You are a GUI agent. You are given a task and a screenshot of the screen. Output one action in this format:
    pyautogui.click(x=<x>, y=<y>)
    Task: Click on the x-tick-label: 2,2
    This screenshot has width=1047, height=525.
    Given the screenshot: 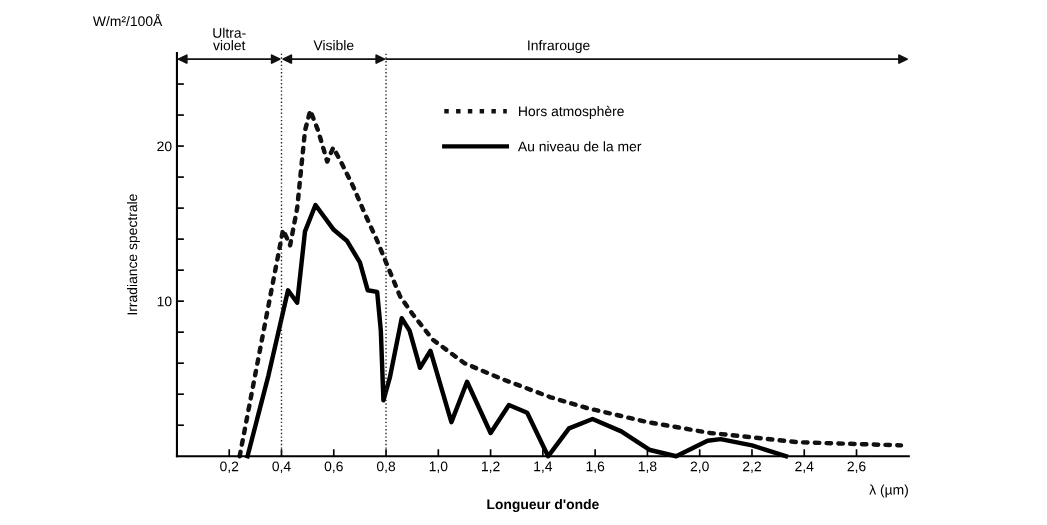 What is the action you would take?
    pyautogui.click(x=752, y=467)
    